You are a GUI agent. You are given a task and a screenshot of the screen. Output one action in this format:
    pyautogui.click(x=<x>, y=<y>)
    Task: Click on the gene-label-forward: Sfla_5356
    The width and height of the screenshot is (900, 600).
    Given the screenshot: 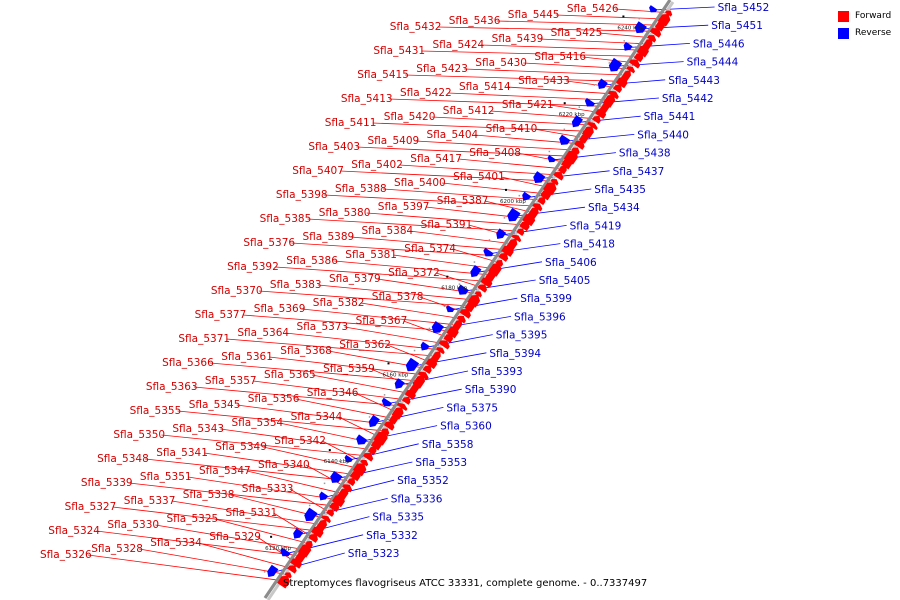 What is the action you would take?
    pyautogui.click(x=274, y=399)
    